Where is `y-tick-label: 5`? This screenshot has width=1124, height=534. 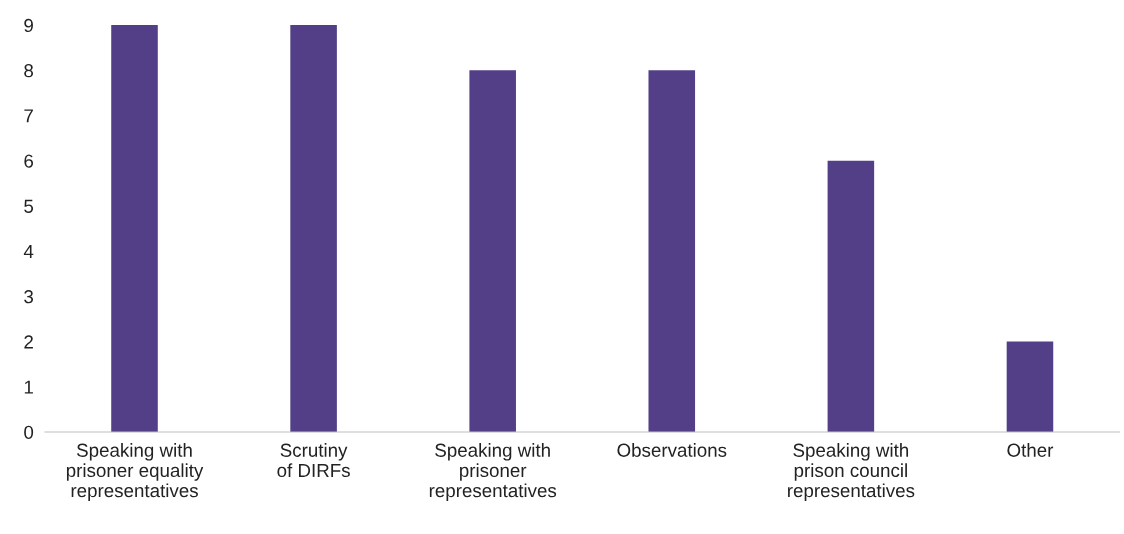
y-tick-label: 5 is located at coordinates (29, 206).